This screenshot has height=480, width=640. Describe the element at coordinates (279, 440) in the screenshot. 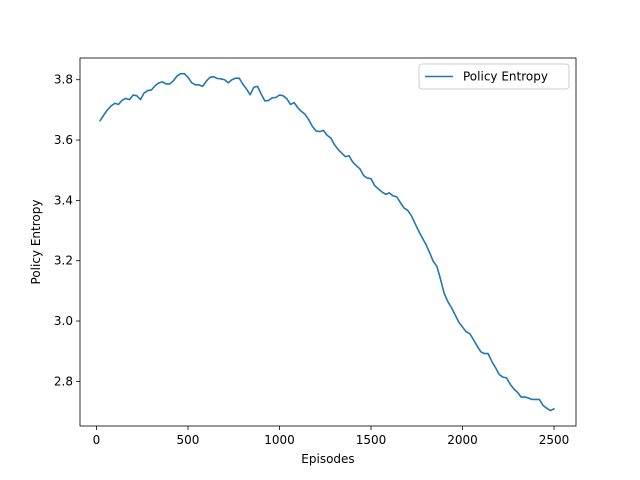

I see `x-tick-label: 1000` at that location.